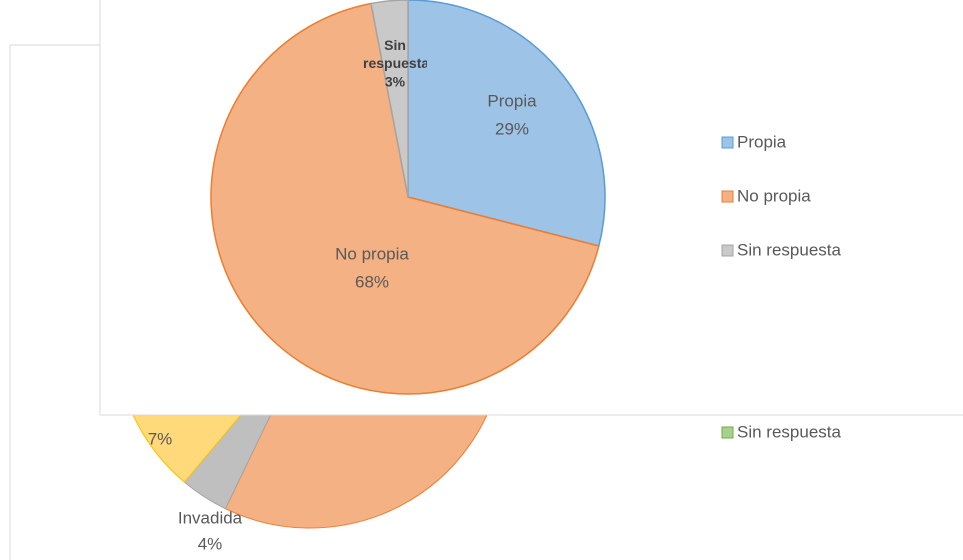 This screenshot has height=560, width=963. Describe the element at coordinates (395, 82) in the screenshot. I see `data-label: 3%` at that location.